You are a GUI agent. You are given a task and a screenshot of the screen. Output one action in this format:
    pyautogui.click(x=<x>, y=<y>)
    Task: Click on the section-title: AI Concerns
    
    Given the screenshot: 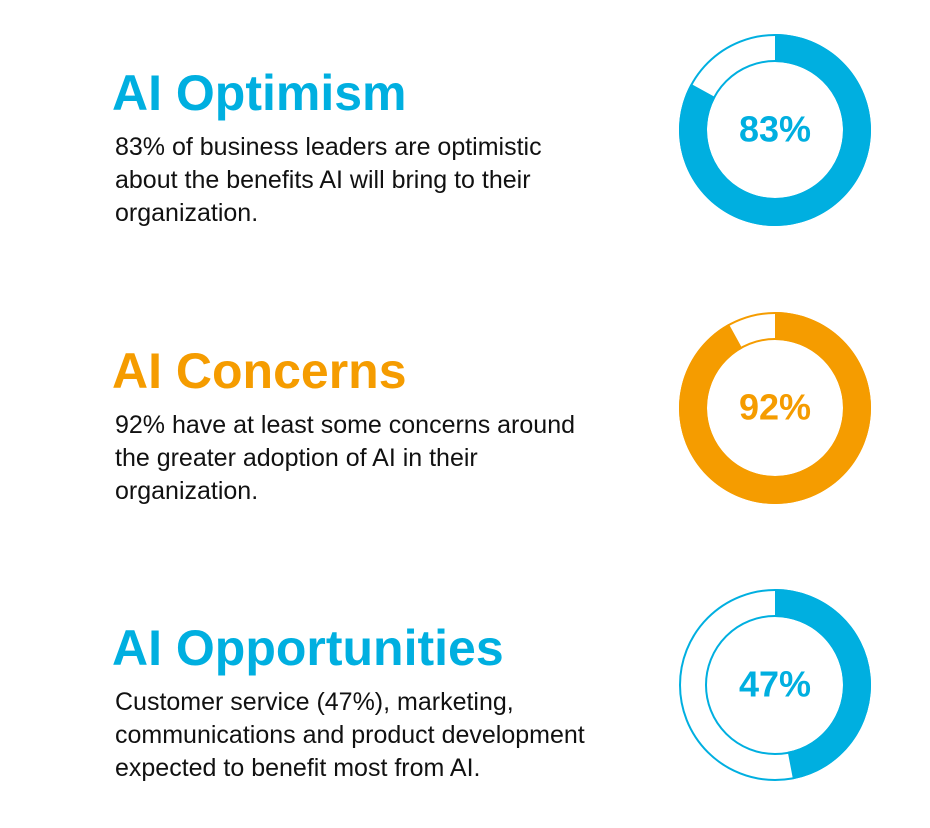 What is the action you would take?
    pyautogui.click(x=259, y=371)
    